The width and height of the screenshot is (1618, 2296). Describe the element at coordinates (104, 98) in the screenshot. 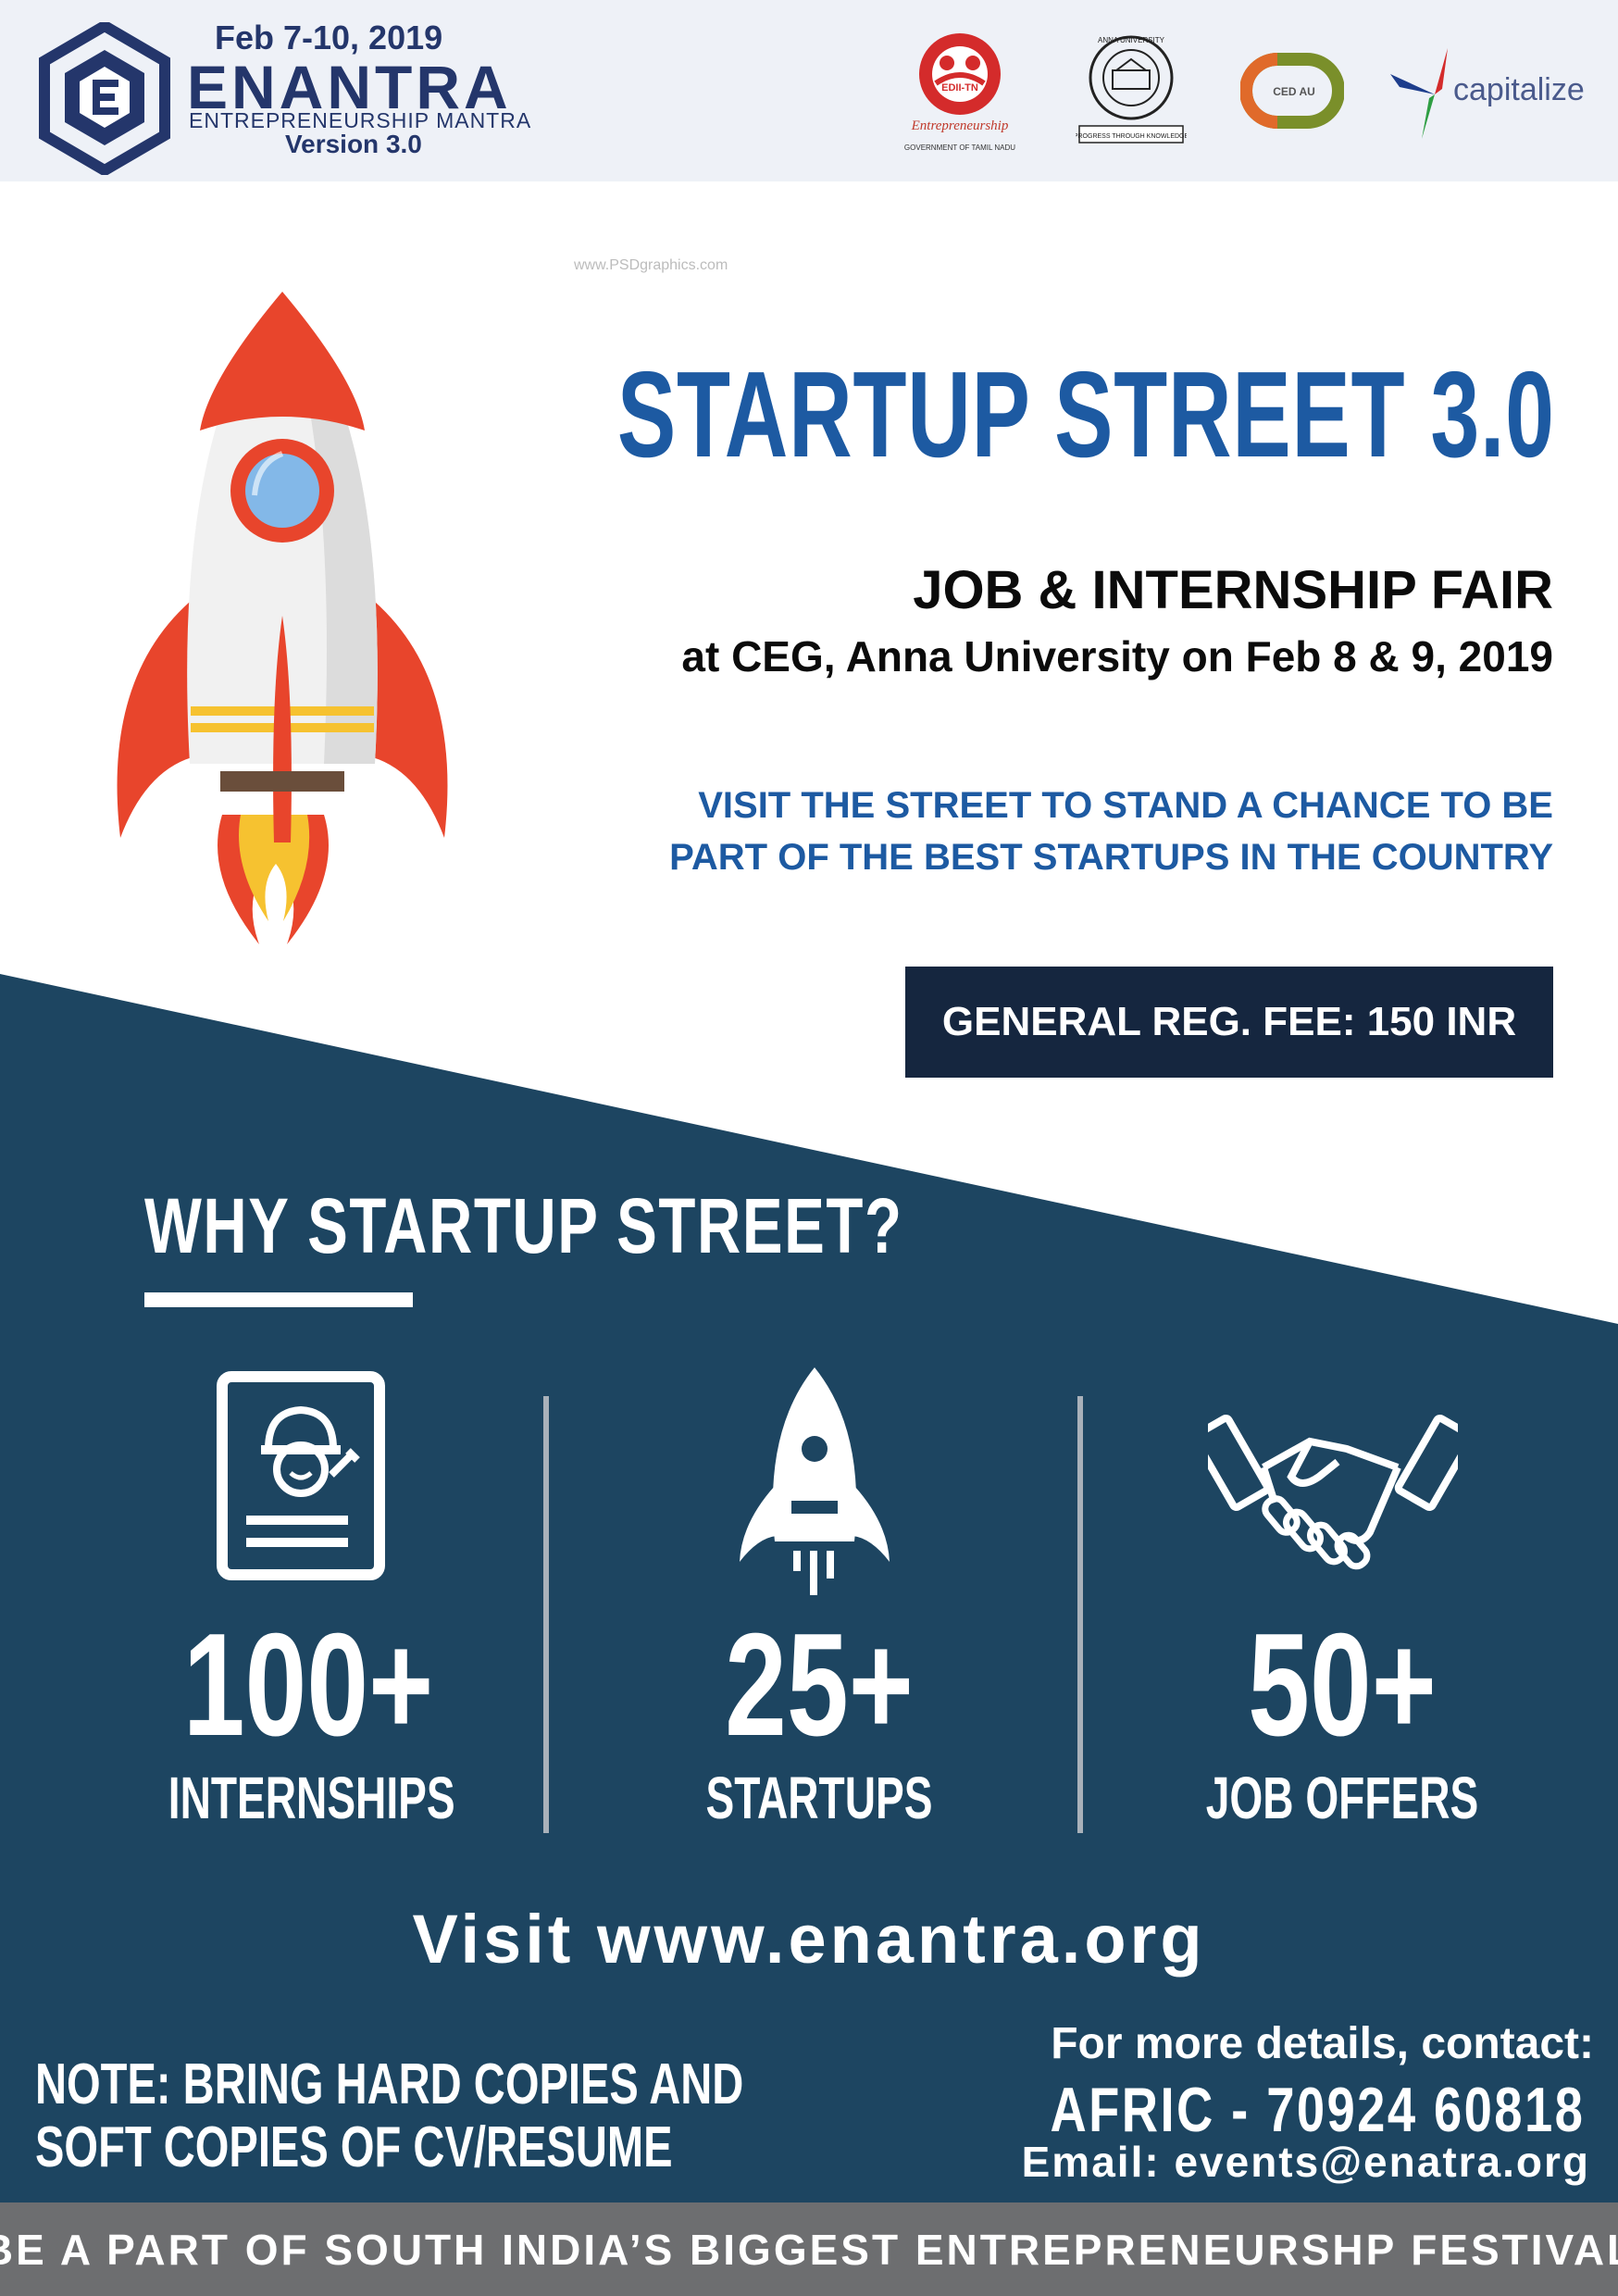

I see `enantra-logo-icon` at that location.